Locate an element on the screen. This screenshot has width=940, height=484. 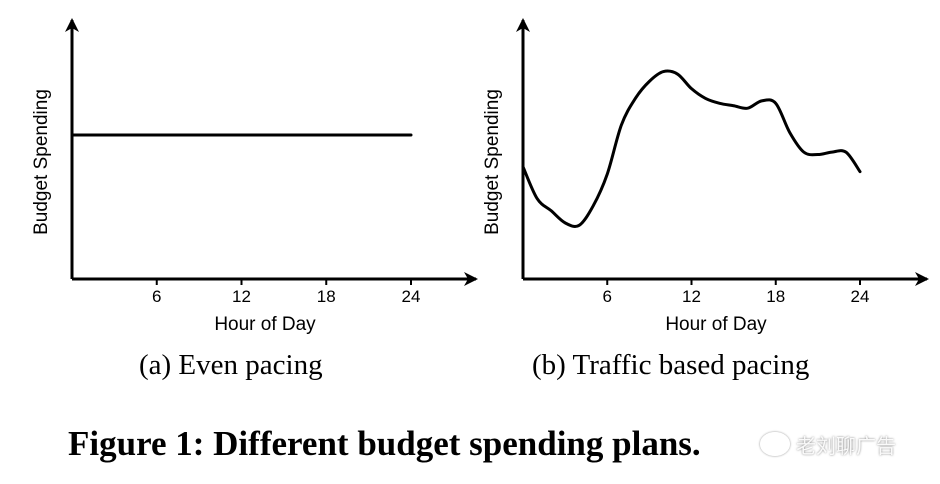
panel-b-caption: (b) Traffic based pacing is located at coordinates (671, 365).